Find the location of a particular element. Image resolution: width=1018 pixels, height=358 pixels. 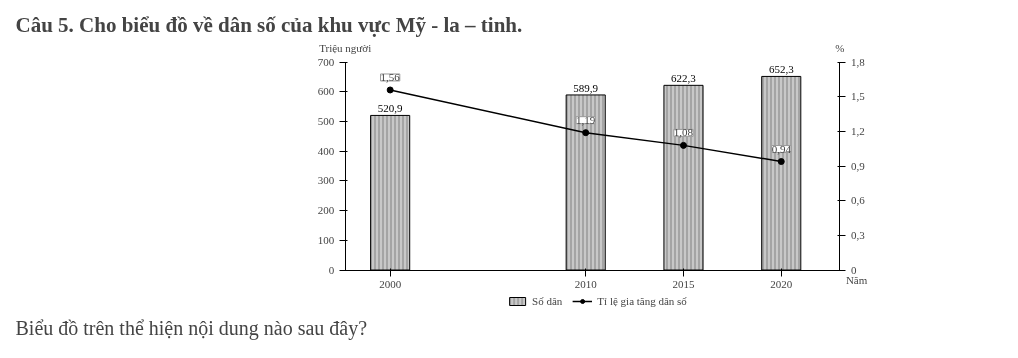

y2-tick-label: 0,3 is located at coordinates (858, 234).